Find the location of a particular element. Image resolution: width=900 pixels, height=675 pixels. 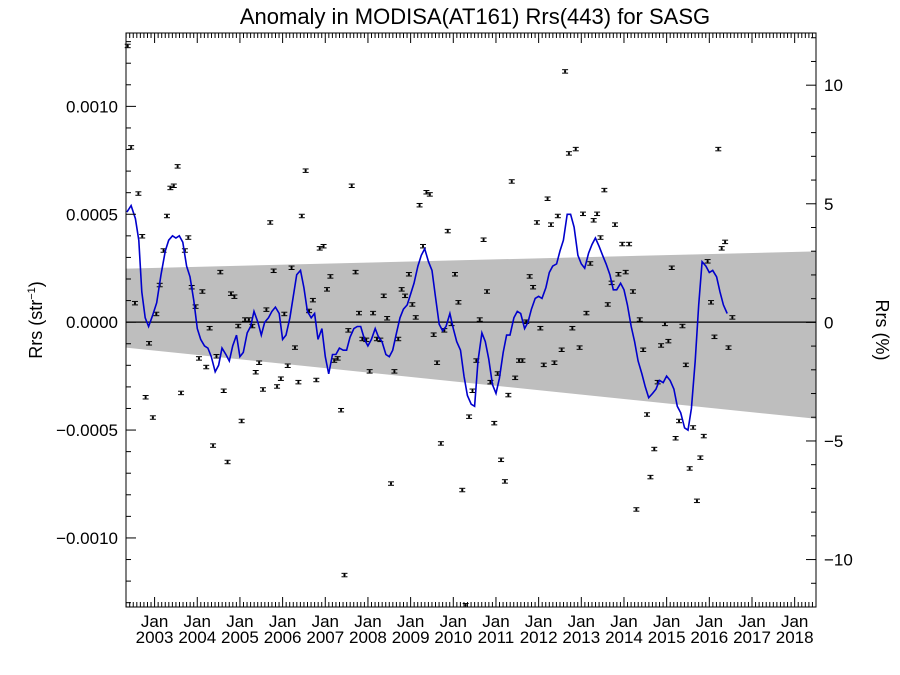

y-tick-label: 0.0000 is located at coordinates (92, 322).